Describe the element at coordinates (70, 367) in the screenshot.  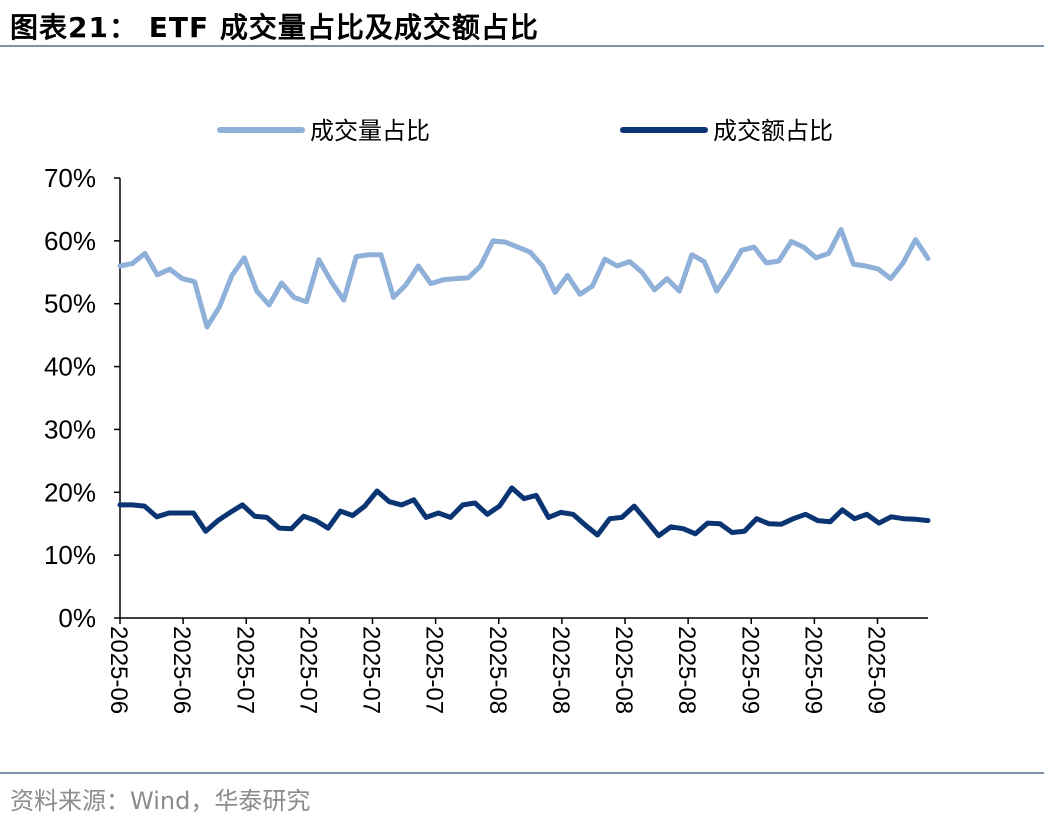
I see `y-tick-label: 40%` at that location.